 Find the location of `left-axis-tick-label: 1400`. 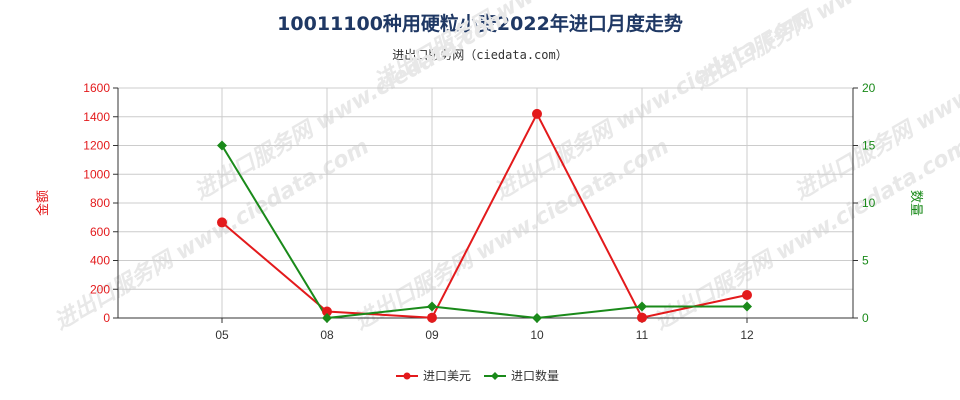

left-axis-tick-label: 1400 is located at coordinates (96, 117).